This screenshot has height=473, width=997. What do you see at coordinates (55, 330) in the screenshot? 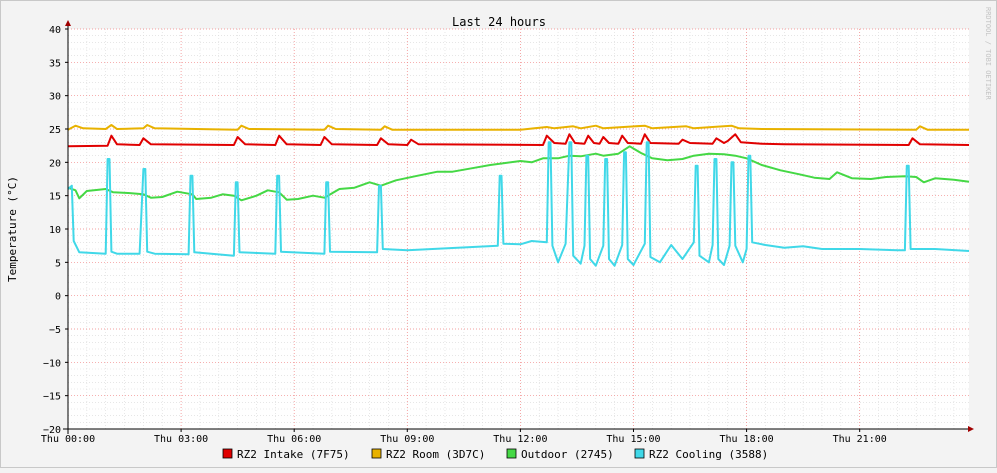
I see `y-tick-label: −5` at bounding box center [55, 330].